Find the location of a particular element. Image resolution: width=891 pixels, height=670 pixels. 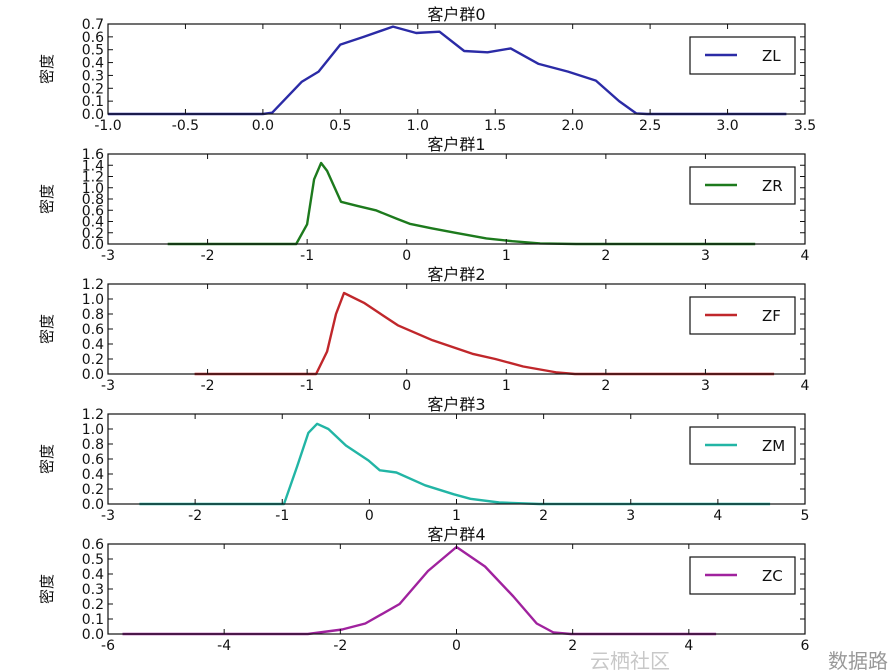

legend: ZR is located at coordinates (742, 185).